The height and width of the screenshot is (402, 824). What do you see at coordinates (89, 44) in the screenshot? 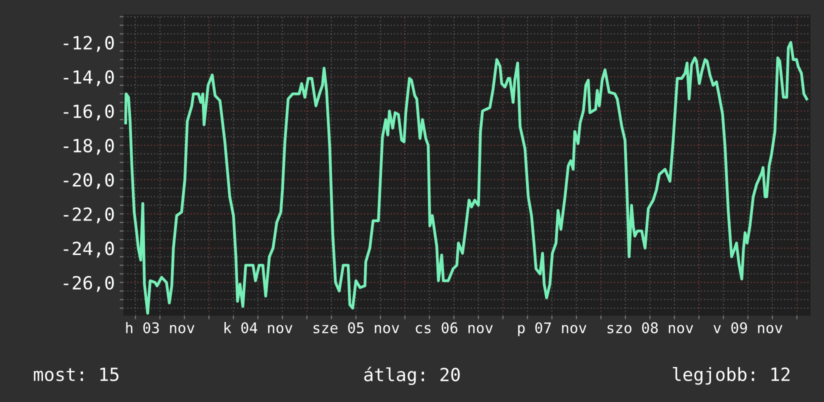
I see `y-tick-label: -12,0` at bounding box center [89, 44].